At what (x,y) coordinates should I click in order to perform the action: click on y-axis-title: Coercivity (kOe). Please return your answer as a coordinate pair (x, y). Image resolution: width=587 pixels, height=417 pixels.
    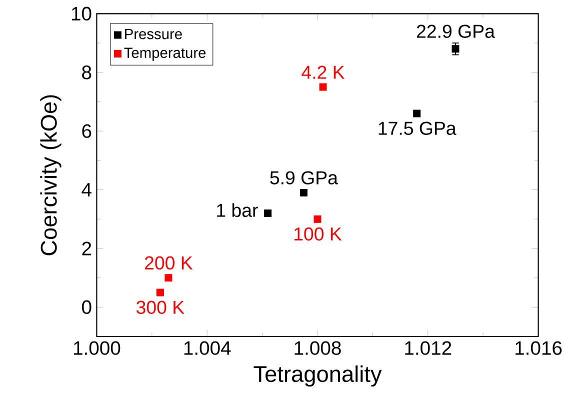
    Looking at the image, I should click on (51, 175).